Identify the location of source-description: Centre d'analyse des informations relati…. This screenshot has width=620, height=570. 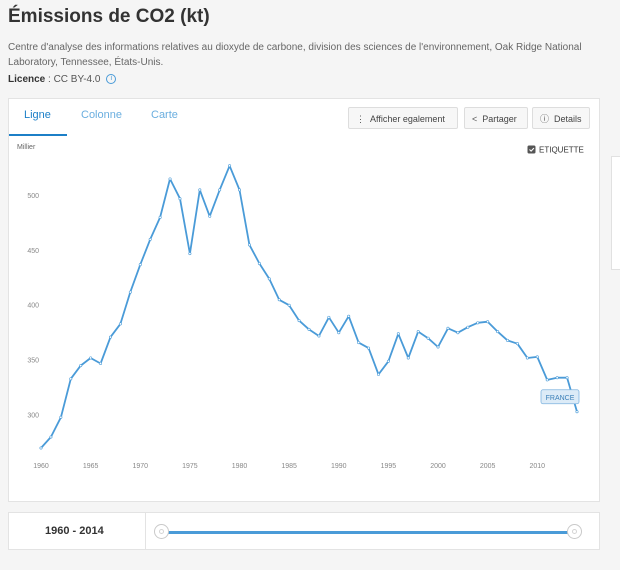
(295, 55).